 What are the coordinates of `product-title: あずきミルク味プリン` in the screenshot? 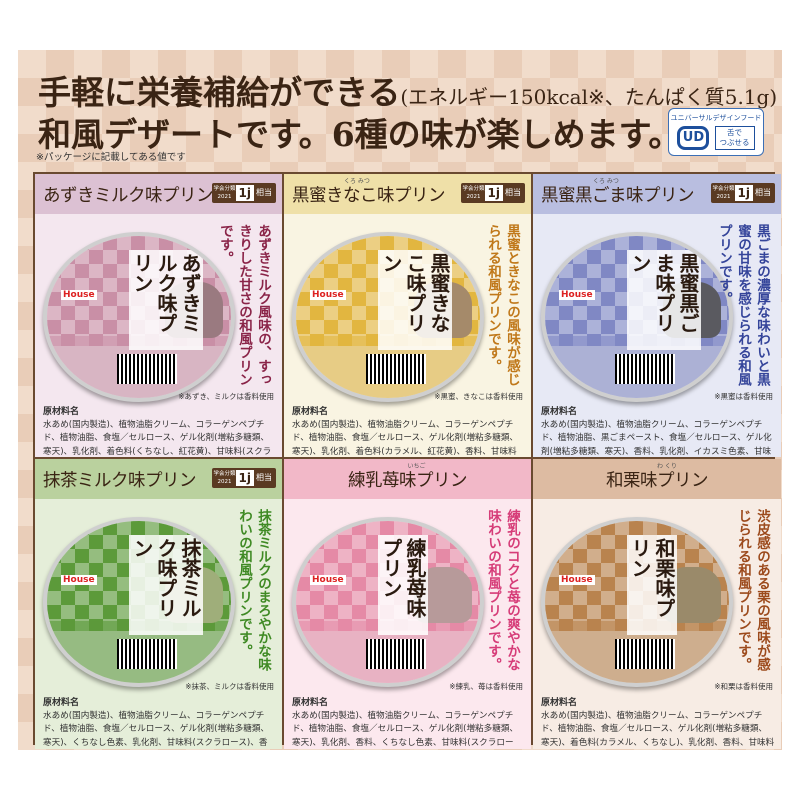 It's located at (128, 195).